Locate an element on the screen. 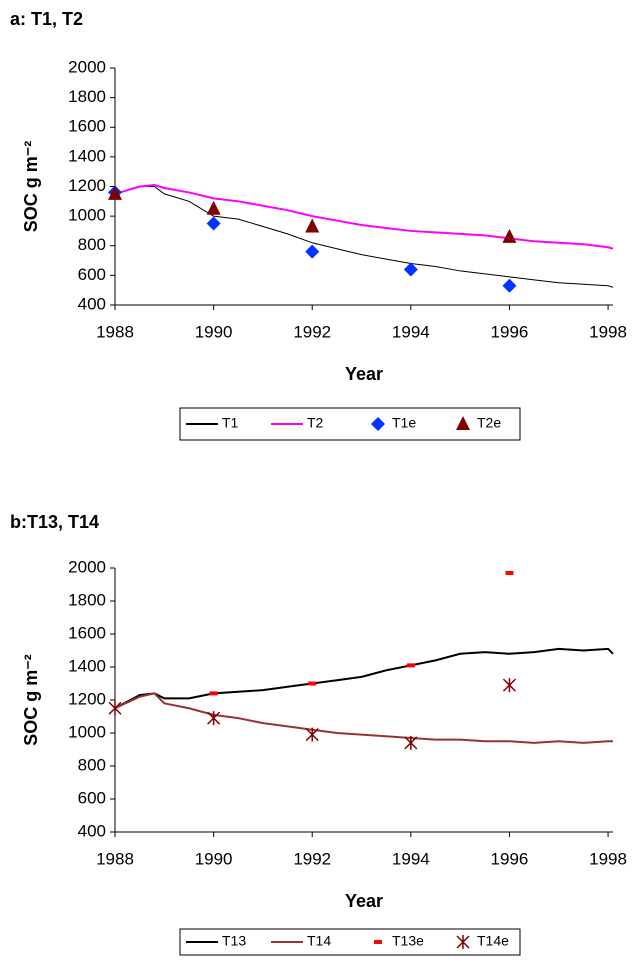 The image size is (641, 961). chart-title: b:T13, T14 is located at coordinates (54, 522).